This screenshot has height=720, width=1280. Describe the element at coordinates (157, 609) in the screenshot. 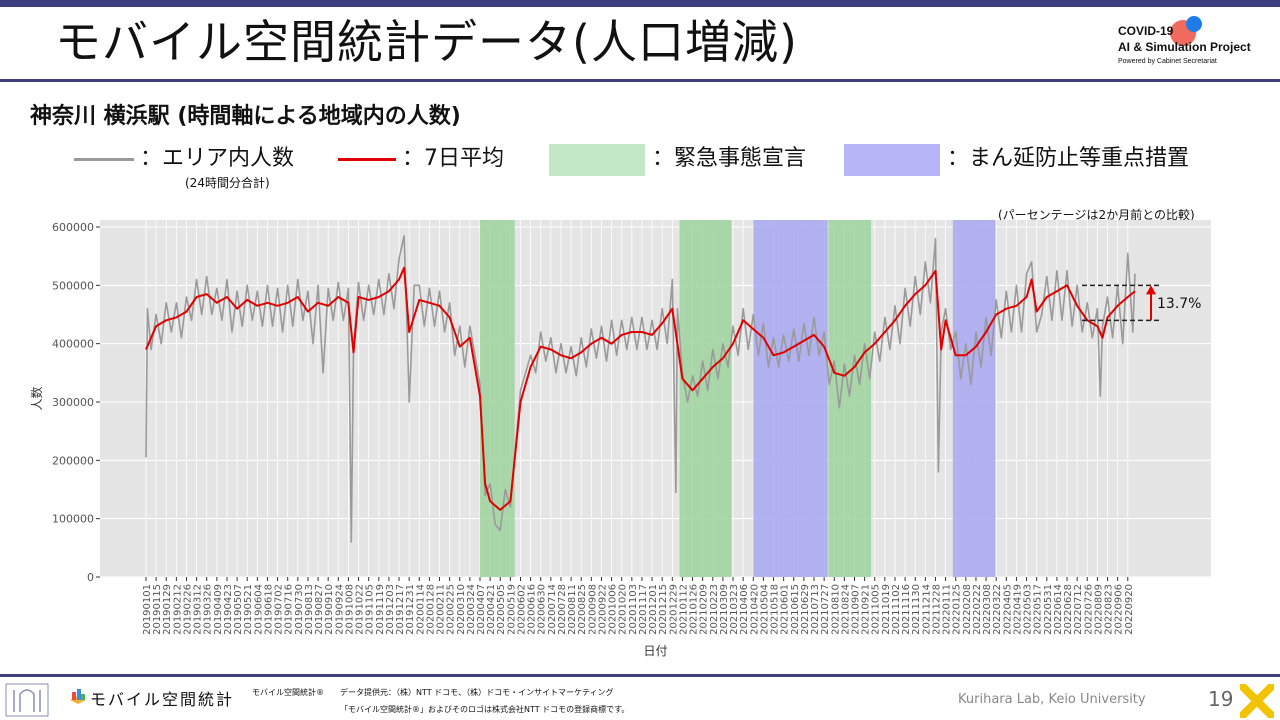

I see `x-tick-label: 20190115` at that location.